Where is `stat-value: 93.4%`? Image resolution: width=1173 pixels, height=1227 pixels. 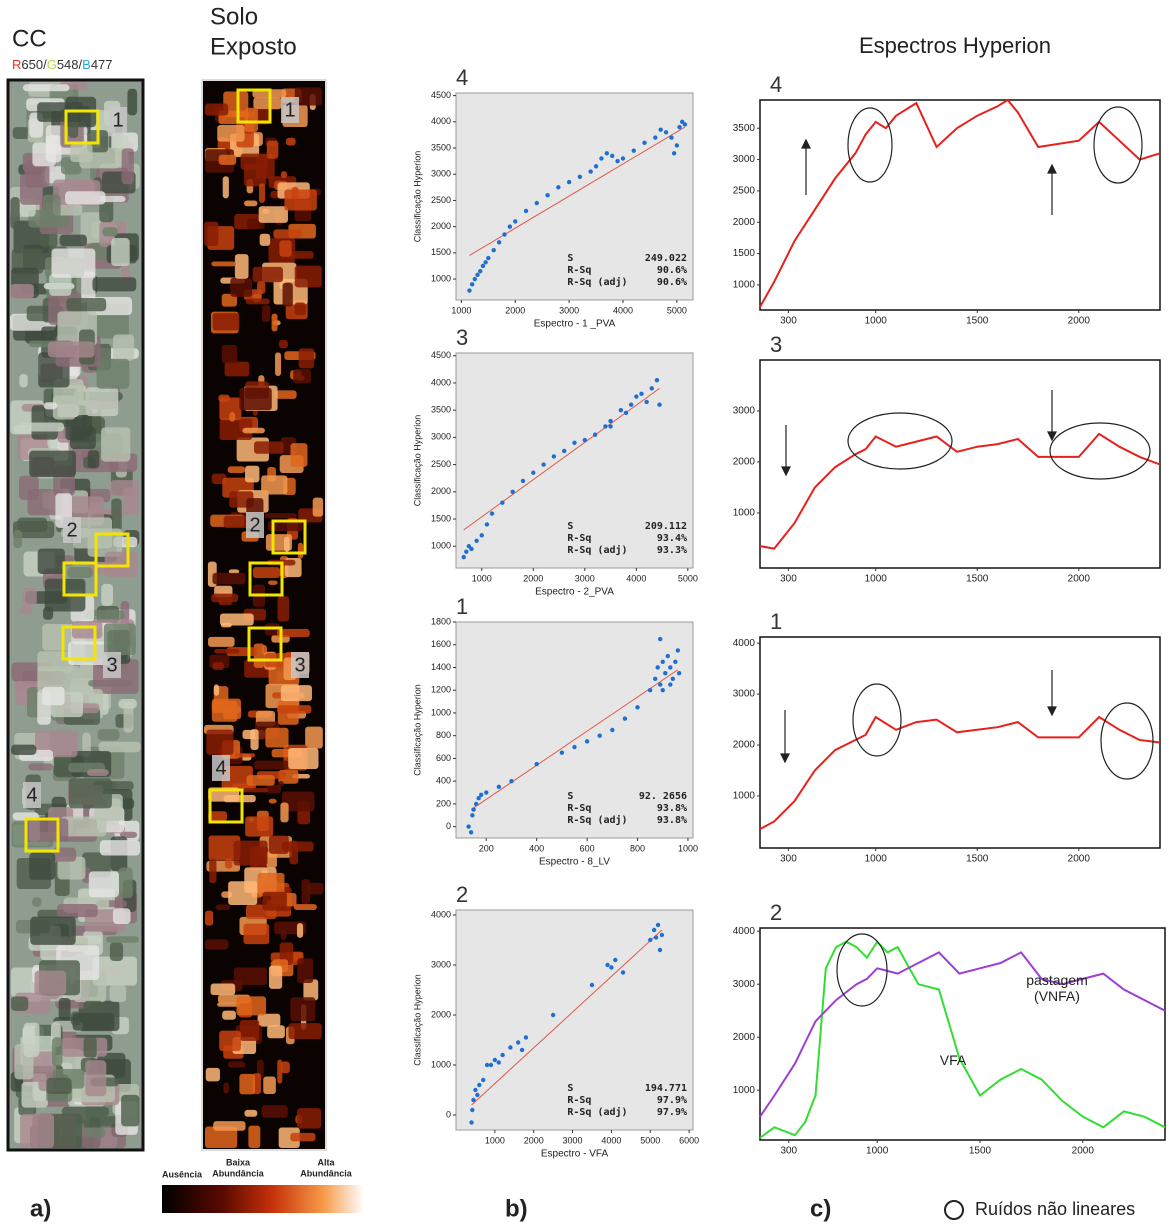
stat-value: 93.4% is located at coordinates (672, 538).